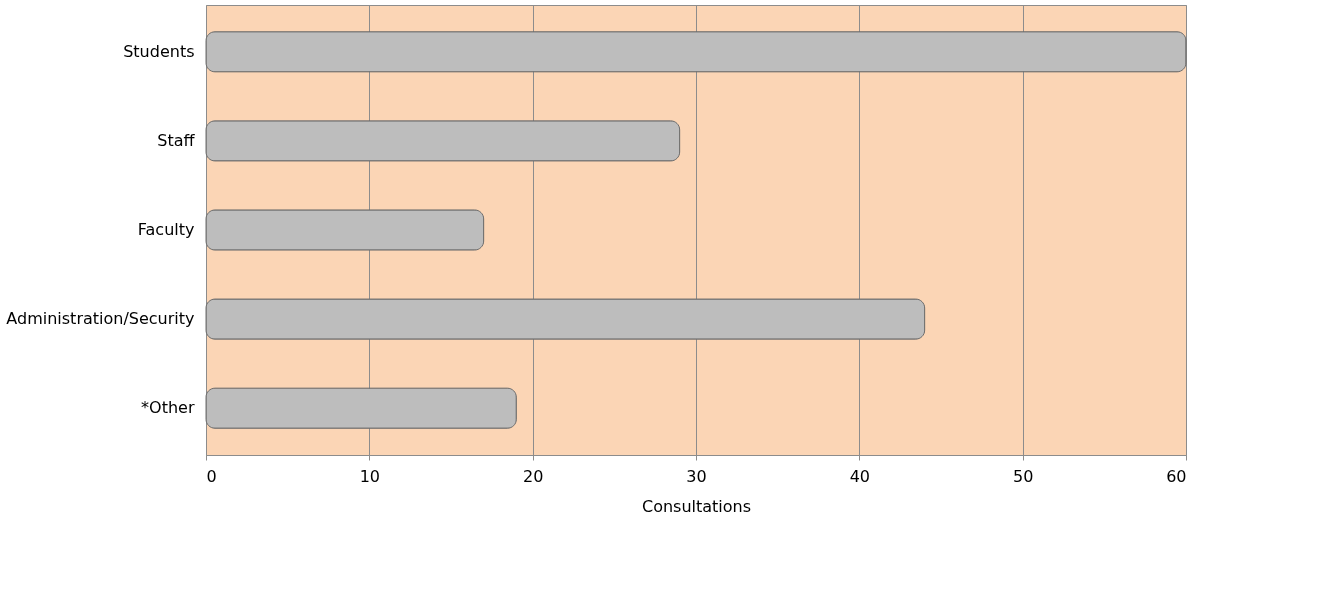  Describe the element at coordinates (176, 140) in the screenshot. I see `y-tick-label: Staff` at that location.